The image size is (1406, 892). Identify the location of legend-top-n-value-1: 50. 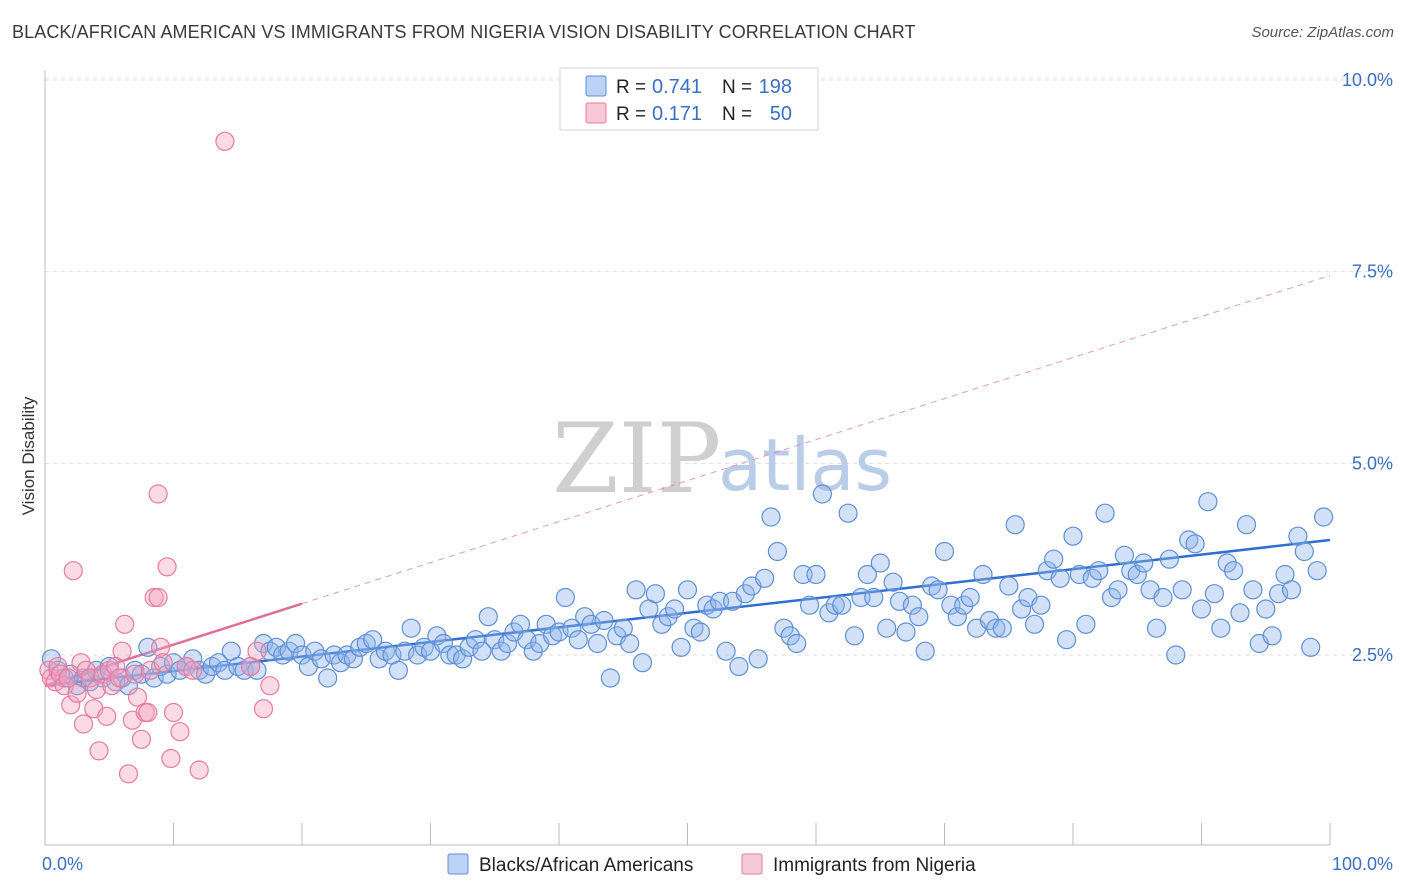
(781, 114).